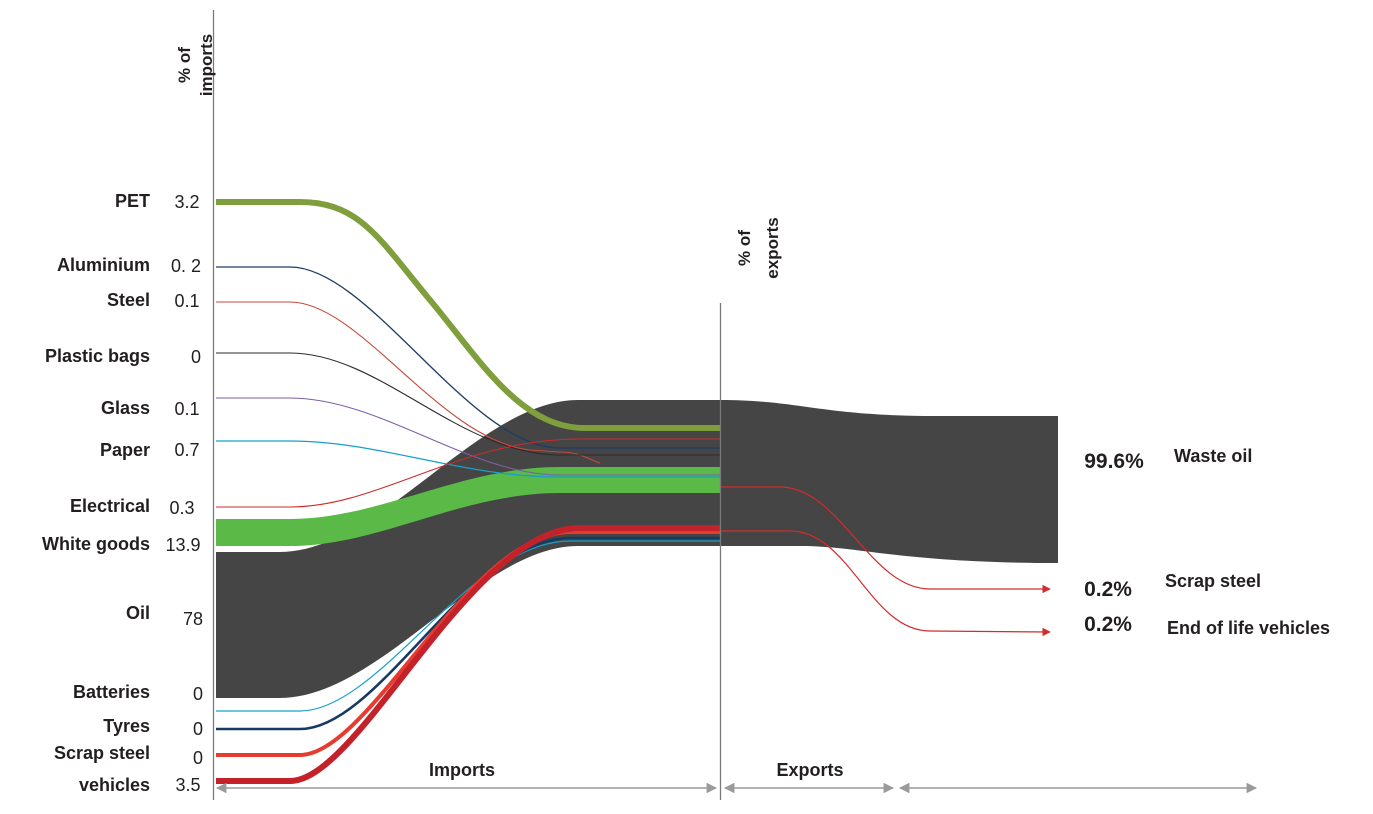 The image size is (1373, 814). What do you see at coordinates (462, 770) in the screenshot?
I see `section-imports: Imports` at bounding box center [462, 770].